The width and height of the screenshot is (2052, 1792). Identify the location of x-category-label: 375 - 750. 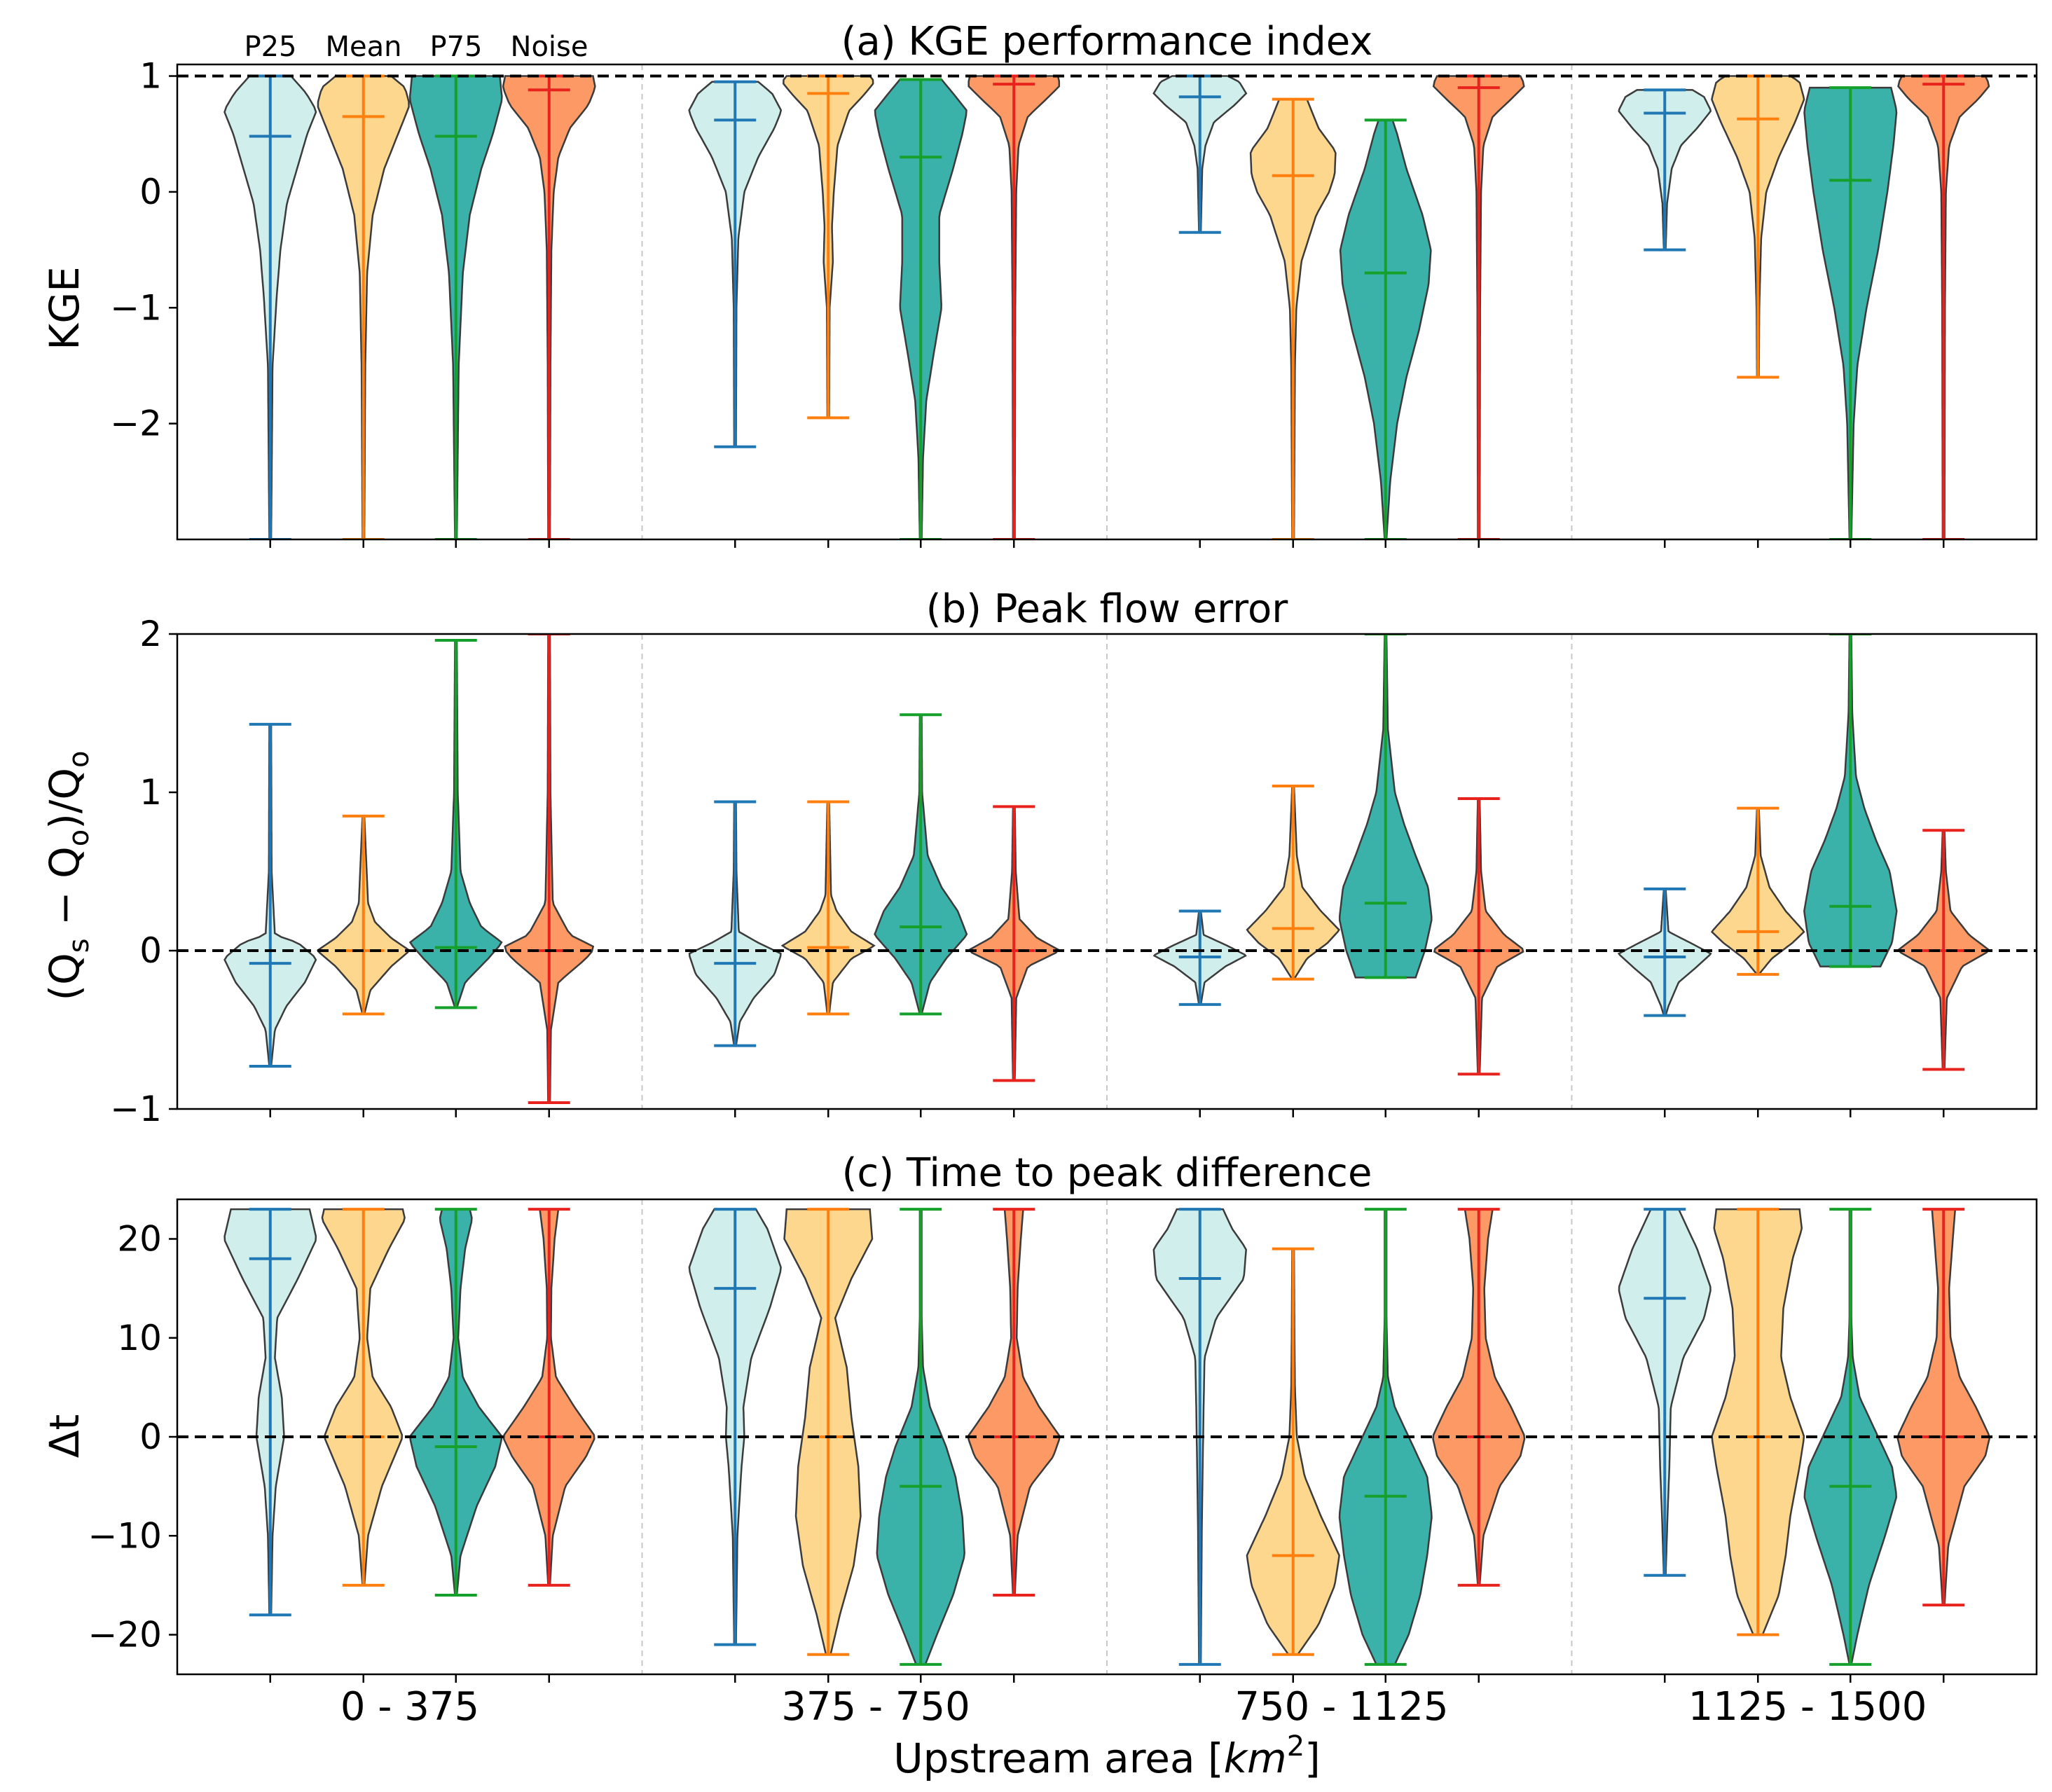
(875, 1707).